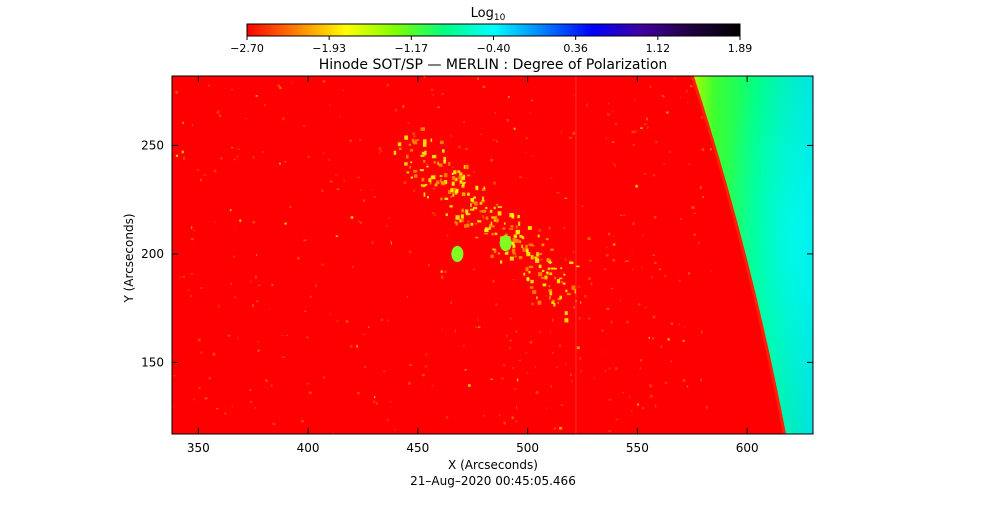 This screenshot has width=987, height=512. I want to click on y-tick-label: 200, so click(152, 254).